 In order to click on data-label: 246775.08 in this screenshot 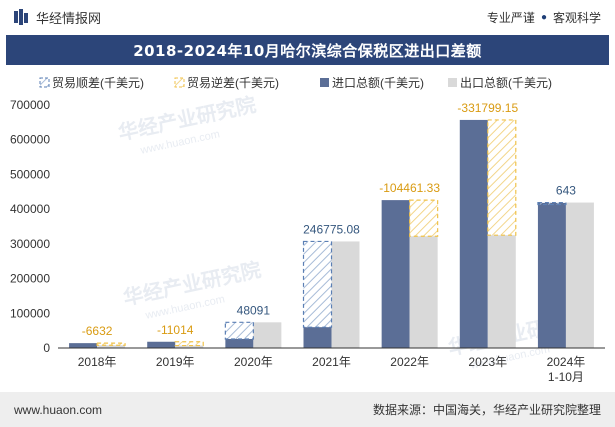, I will do `click(331, 229)`.